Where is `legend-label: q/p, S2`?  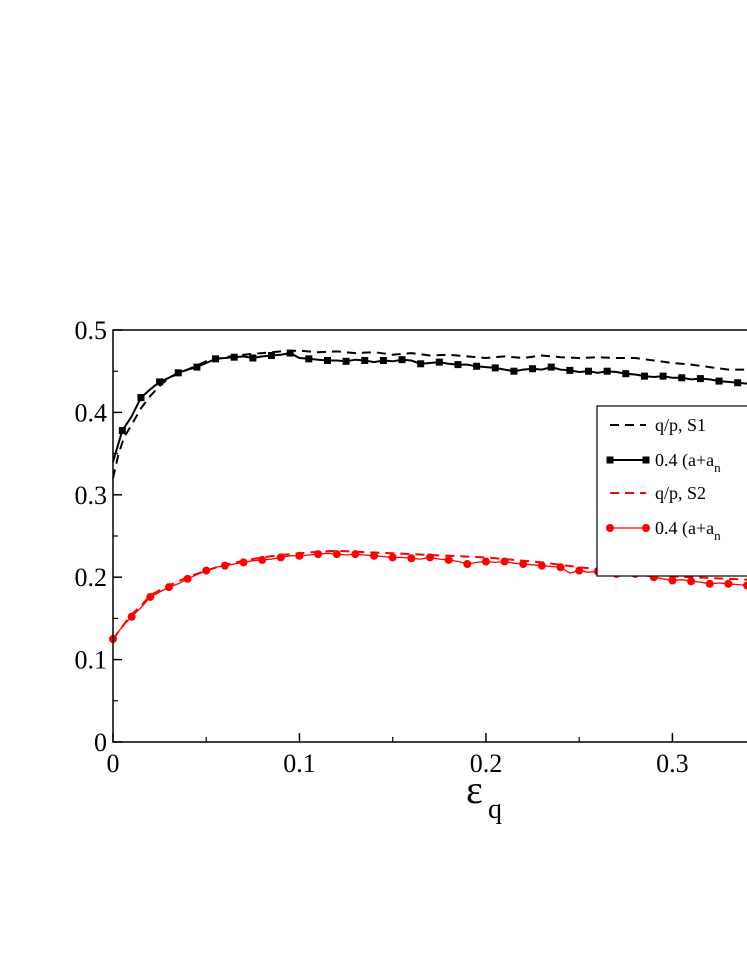 legend-label: q/p, S2 is located at coordinates (680, 493).